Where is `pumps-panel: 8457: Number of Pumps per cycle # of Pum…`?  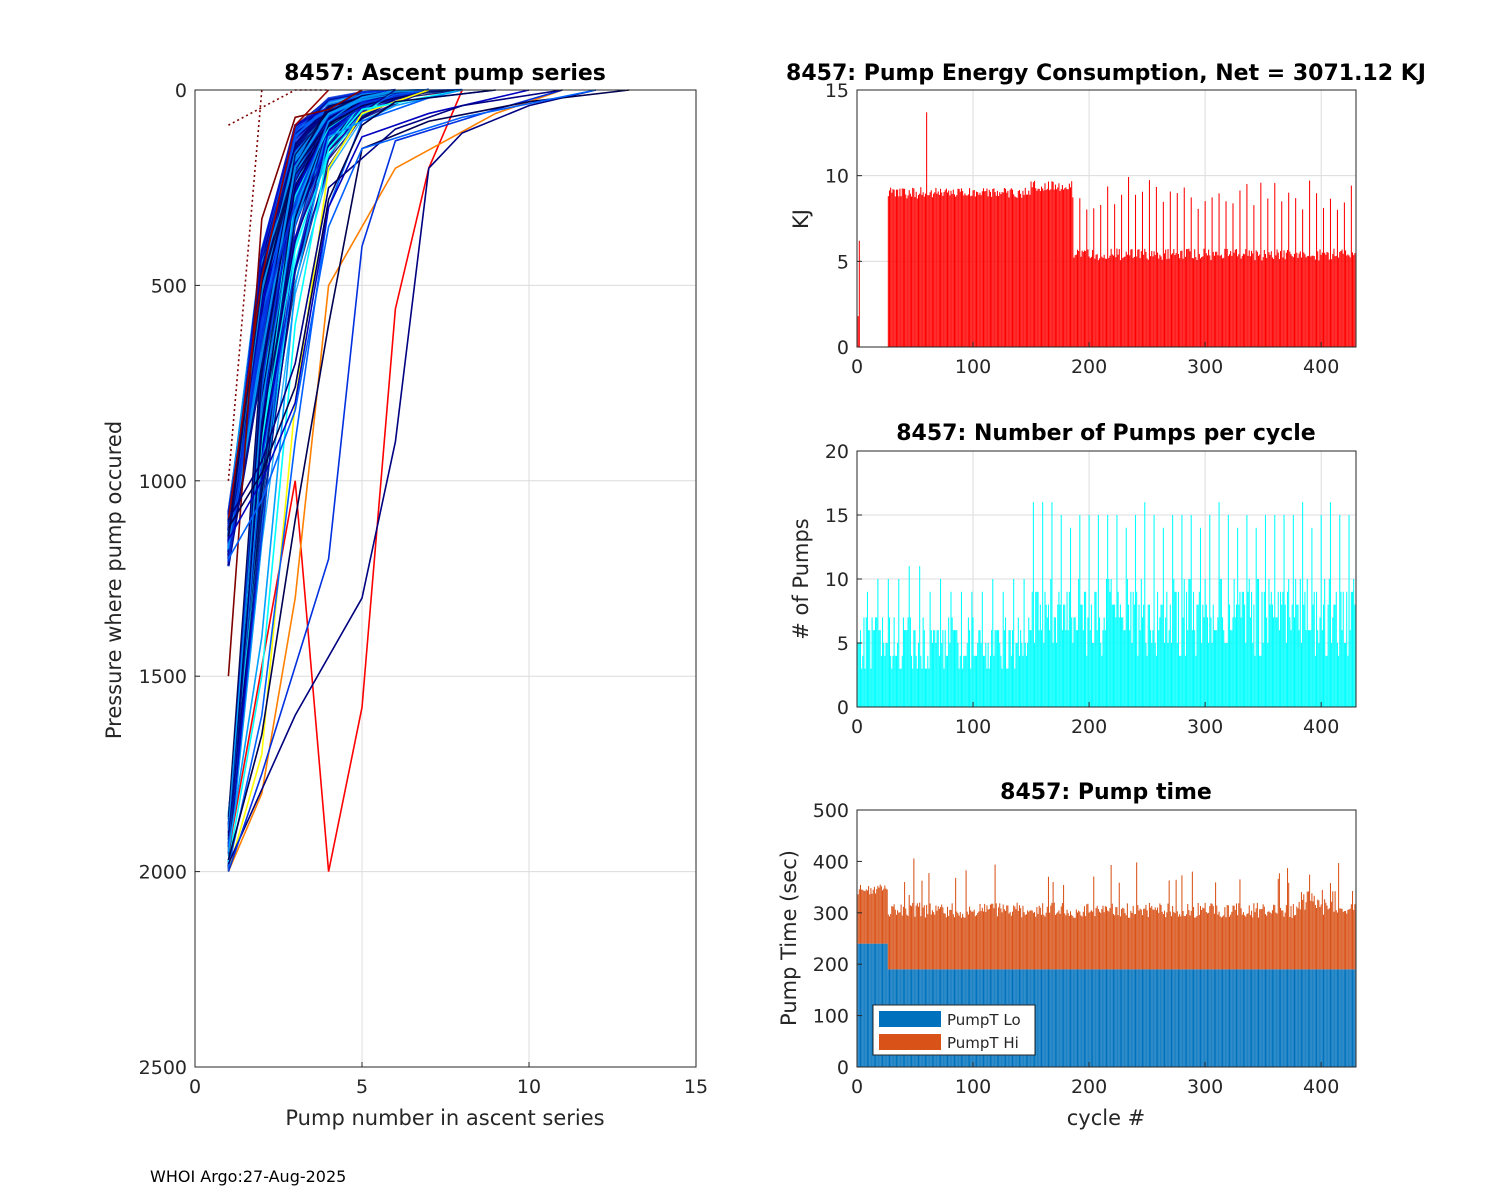
pumps-panel: 8457: Number of Pumps per cycle # of Pum… is located at coordinates (1073, 579).